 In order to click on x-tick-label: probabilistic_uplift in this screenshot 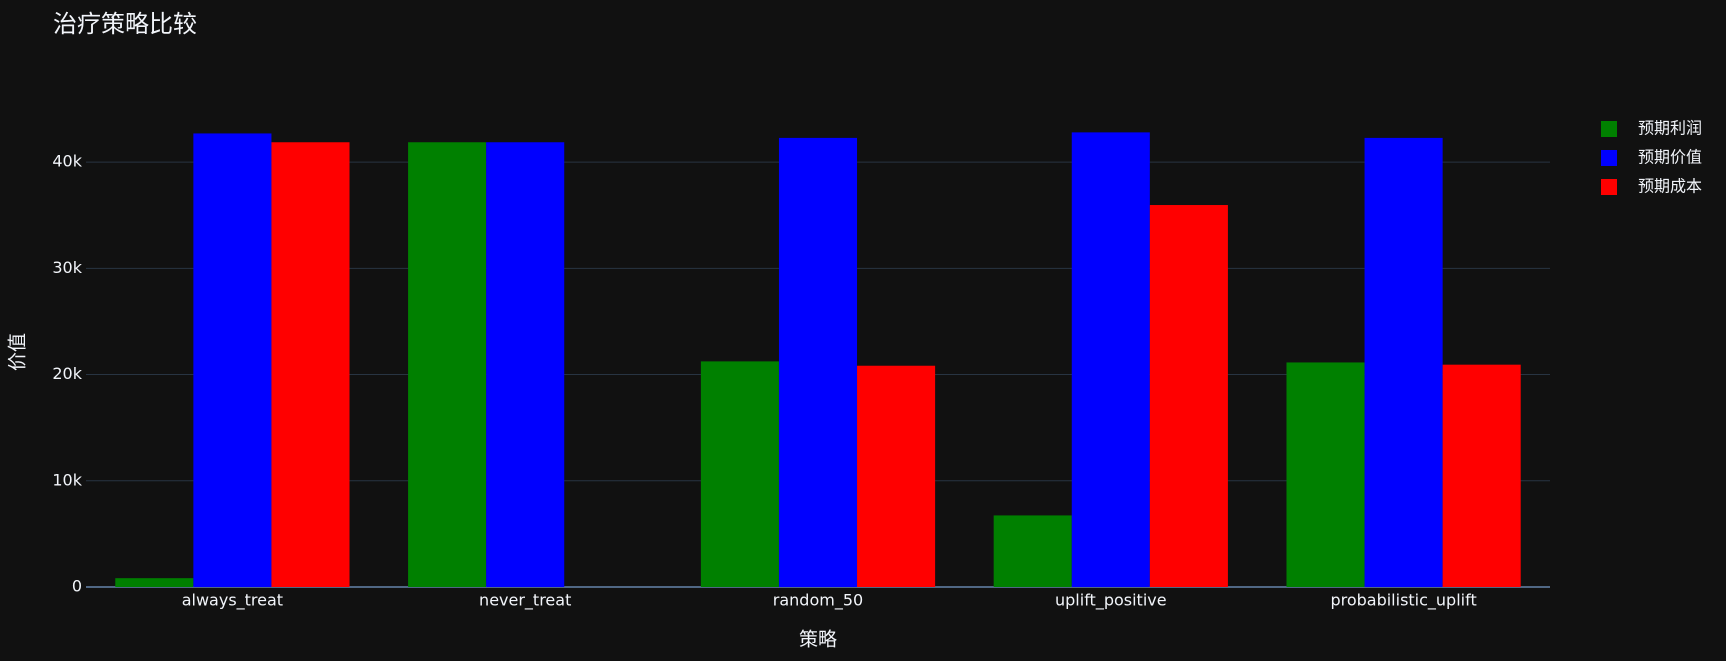, I will do `click(1403, 601)`.